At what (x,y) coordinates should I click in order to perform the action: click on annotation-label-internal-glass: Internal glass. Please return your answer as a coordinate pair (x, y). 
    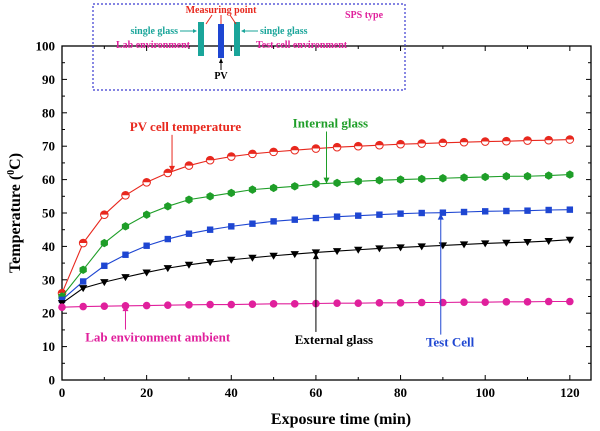
    Looking at the image, I should click on (330, 122).